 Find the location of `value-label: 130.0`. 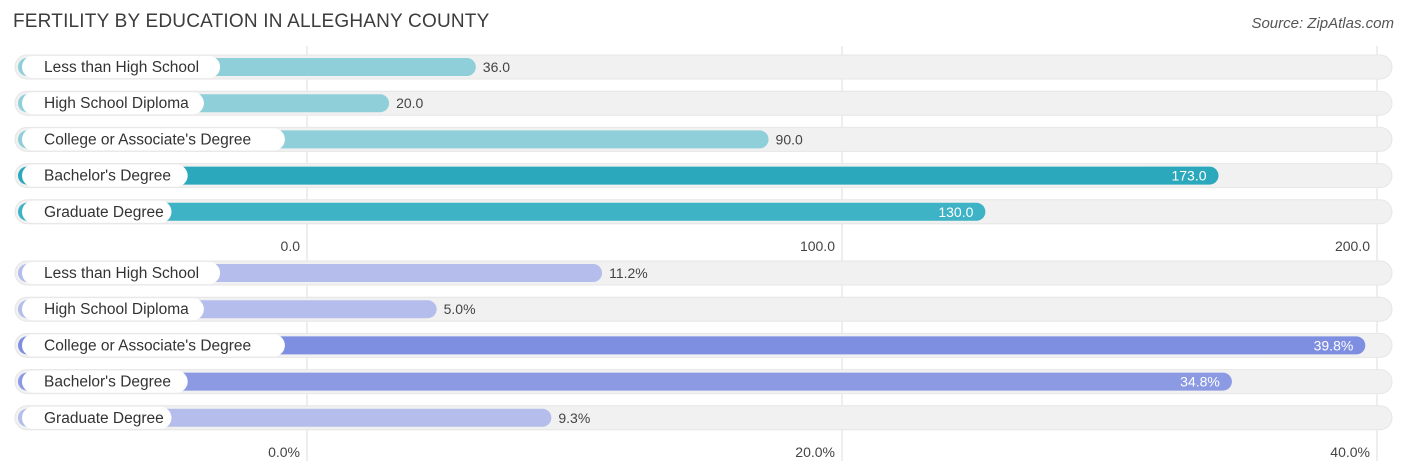

value-label: 130.0 is located at coordinates (955, 212).